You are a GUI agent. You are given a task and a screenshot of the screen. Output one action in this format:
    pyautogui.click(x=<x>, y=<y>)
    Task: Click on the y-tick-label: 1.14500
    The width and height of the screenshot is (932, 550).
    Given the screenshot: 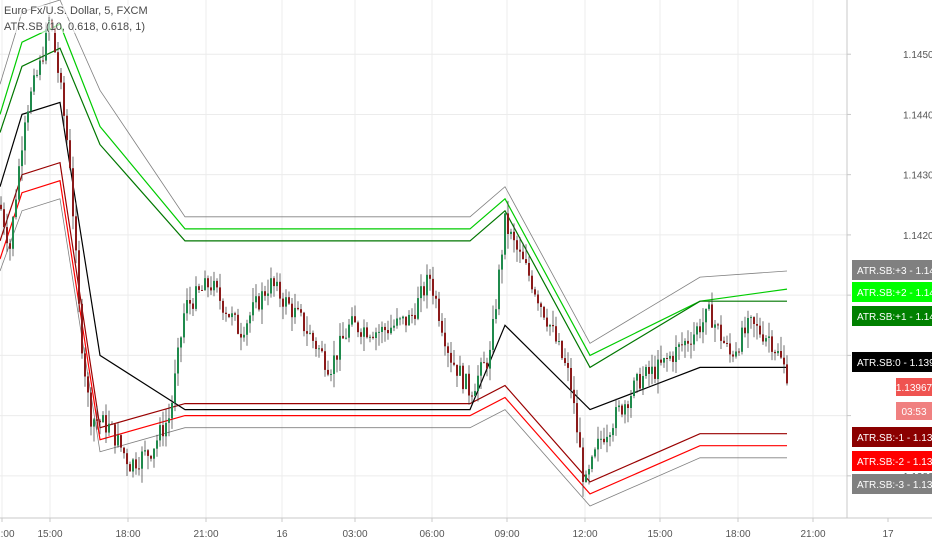 What is the action you would take?
    pyautogui.click(x=917, y=55)
    